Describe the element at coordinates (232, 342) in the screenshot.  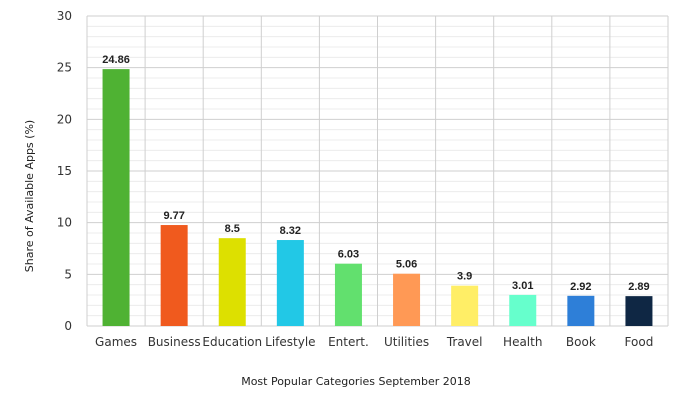
I see `x-tick-label: Education` at that location.